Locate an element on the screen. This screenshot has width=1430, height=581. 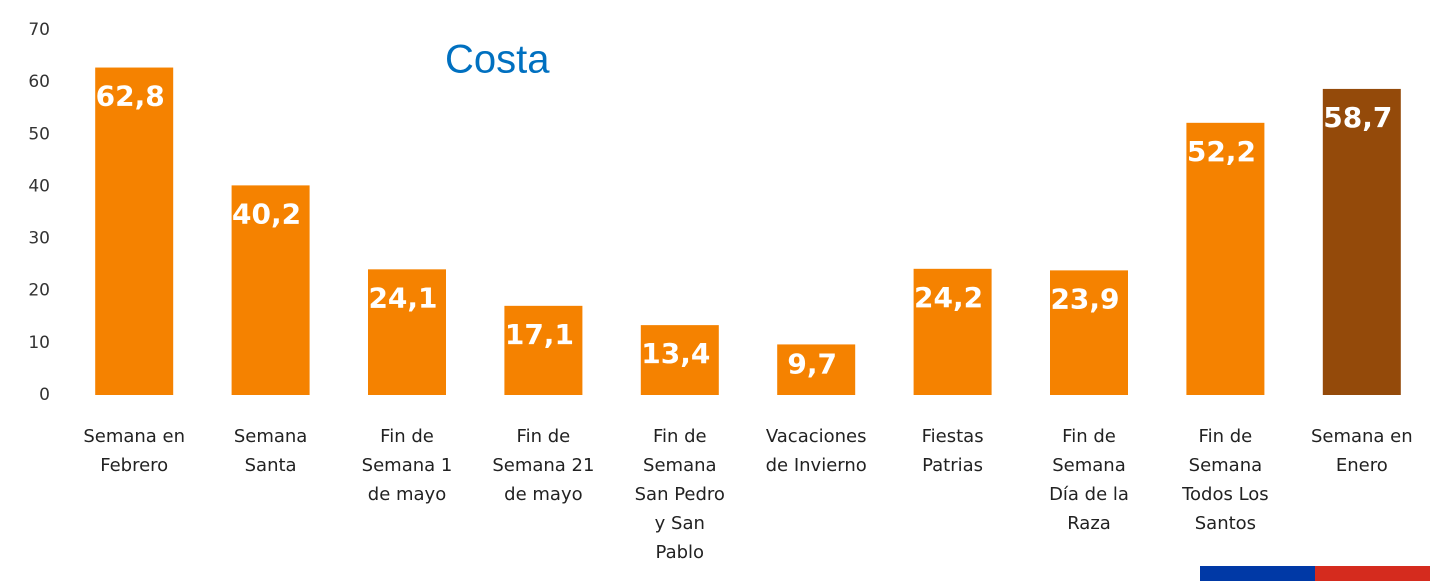
value-label: 23,9 is located at coordinates (1084, 298).